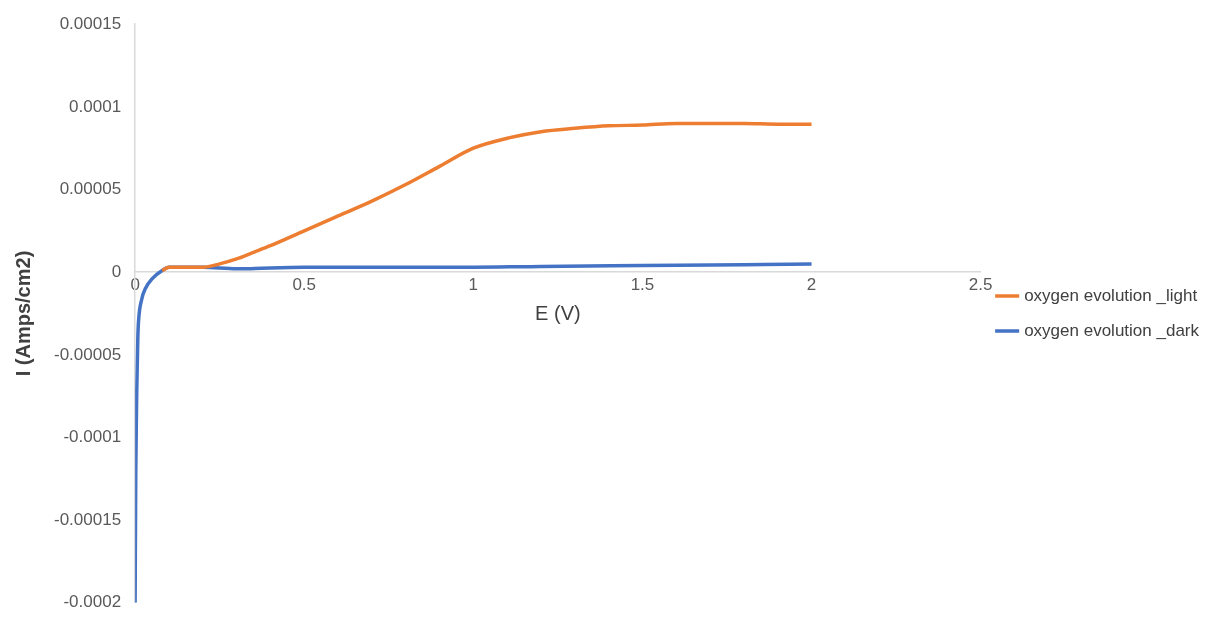 This screenshot has height=627, width=1219. What do you see at coordinates (811, 285) in the screenshot?
I see `x-tick-label: 2` at bounding box center [811, 285].